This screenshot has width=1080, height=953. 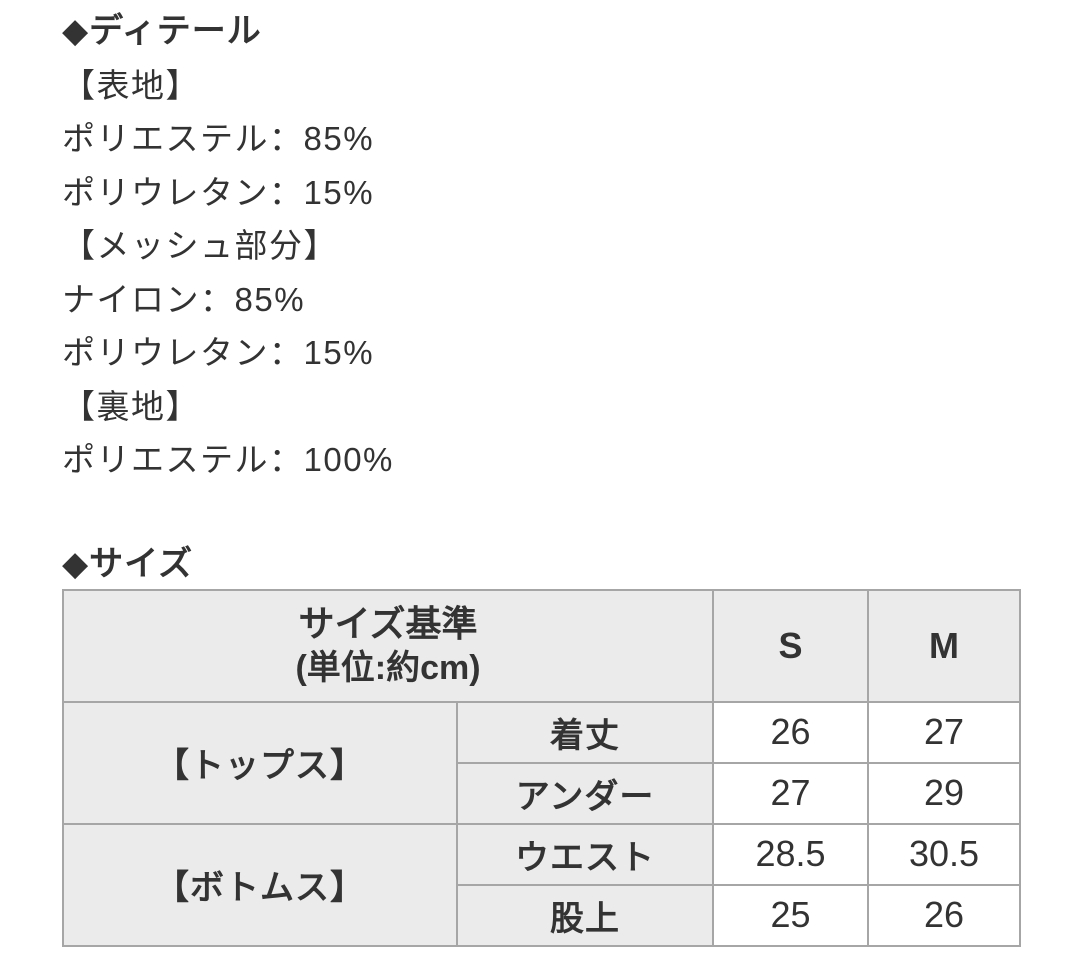 I want to click on value-bottoms-rise-m: 26, so click(x=944, y=915).